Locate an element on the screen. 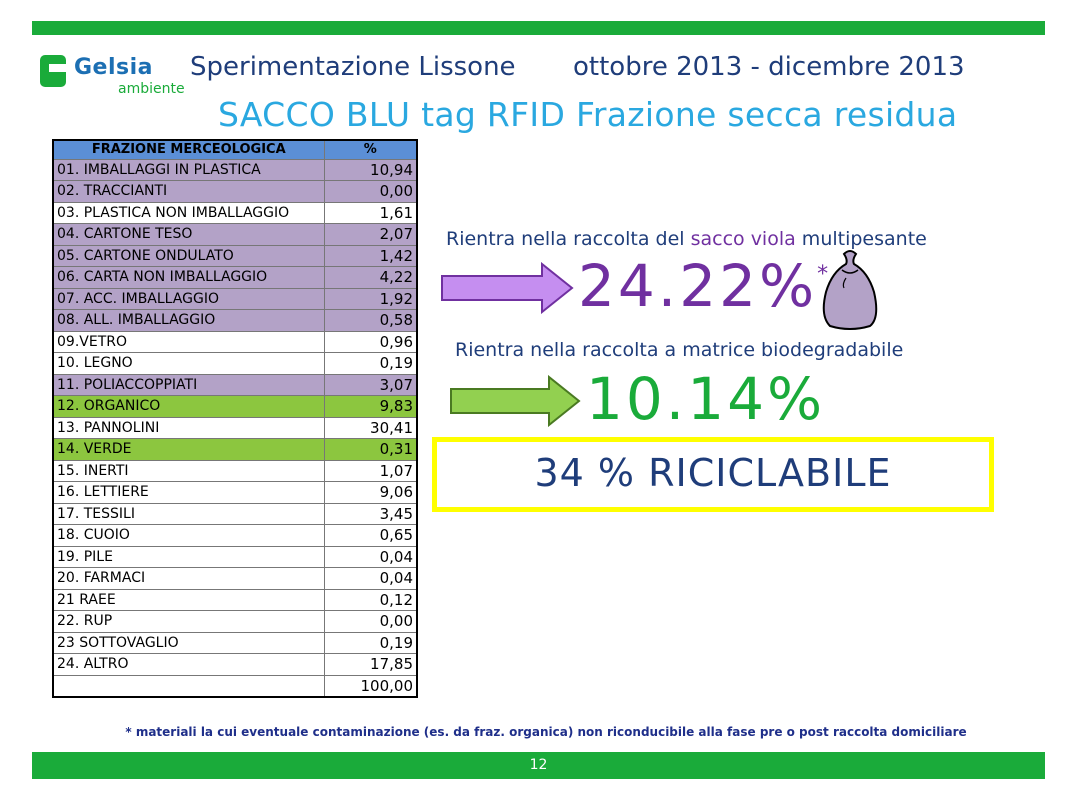 The image size is (1092, 800). table-row: 14. VERDE 0,31 is located at coordinates (235, 449).